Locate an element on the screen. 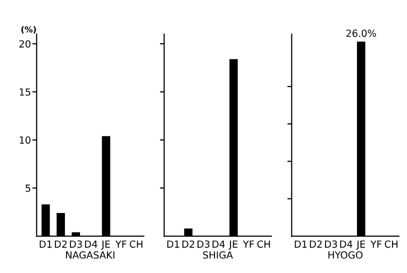 Image resolution: width=407 pixels, height=273 pixels. y-axis-title: (%) is located at coordinates (28, 30).